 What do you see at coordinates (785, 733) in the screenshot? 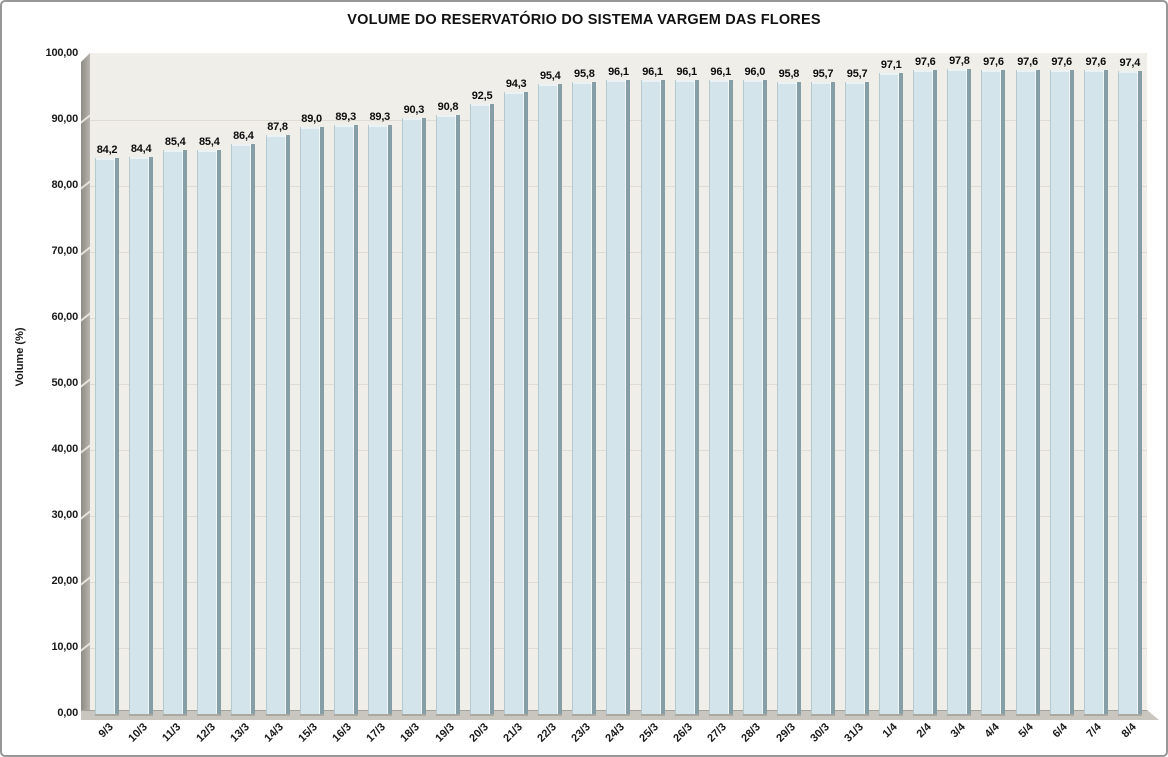
I see `x-axis-tick-label: 29/3` at bounding box center [785, 733].